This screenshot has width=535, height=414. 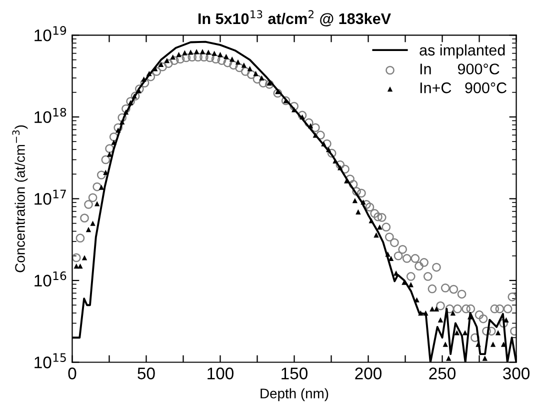 I want to click on x-tick-label: 0, so click(x=72, y=374).